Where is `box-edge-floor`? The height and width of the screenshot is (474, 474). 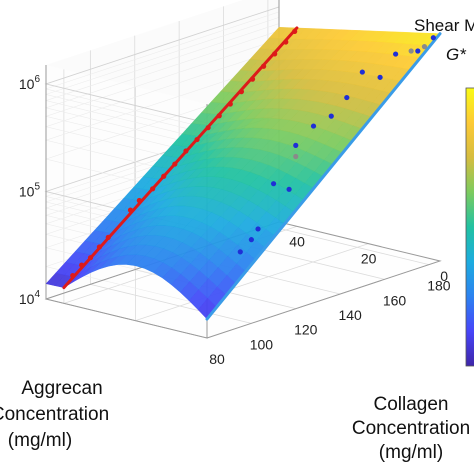 box-edge-floor is located at coordinates (324, 280).